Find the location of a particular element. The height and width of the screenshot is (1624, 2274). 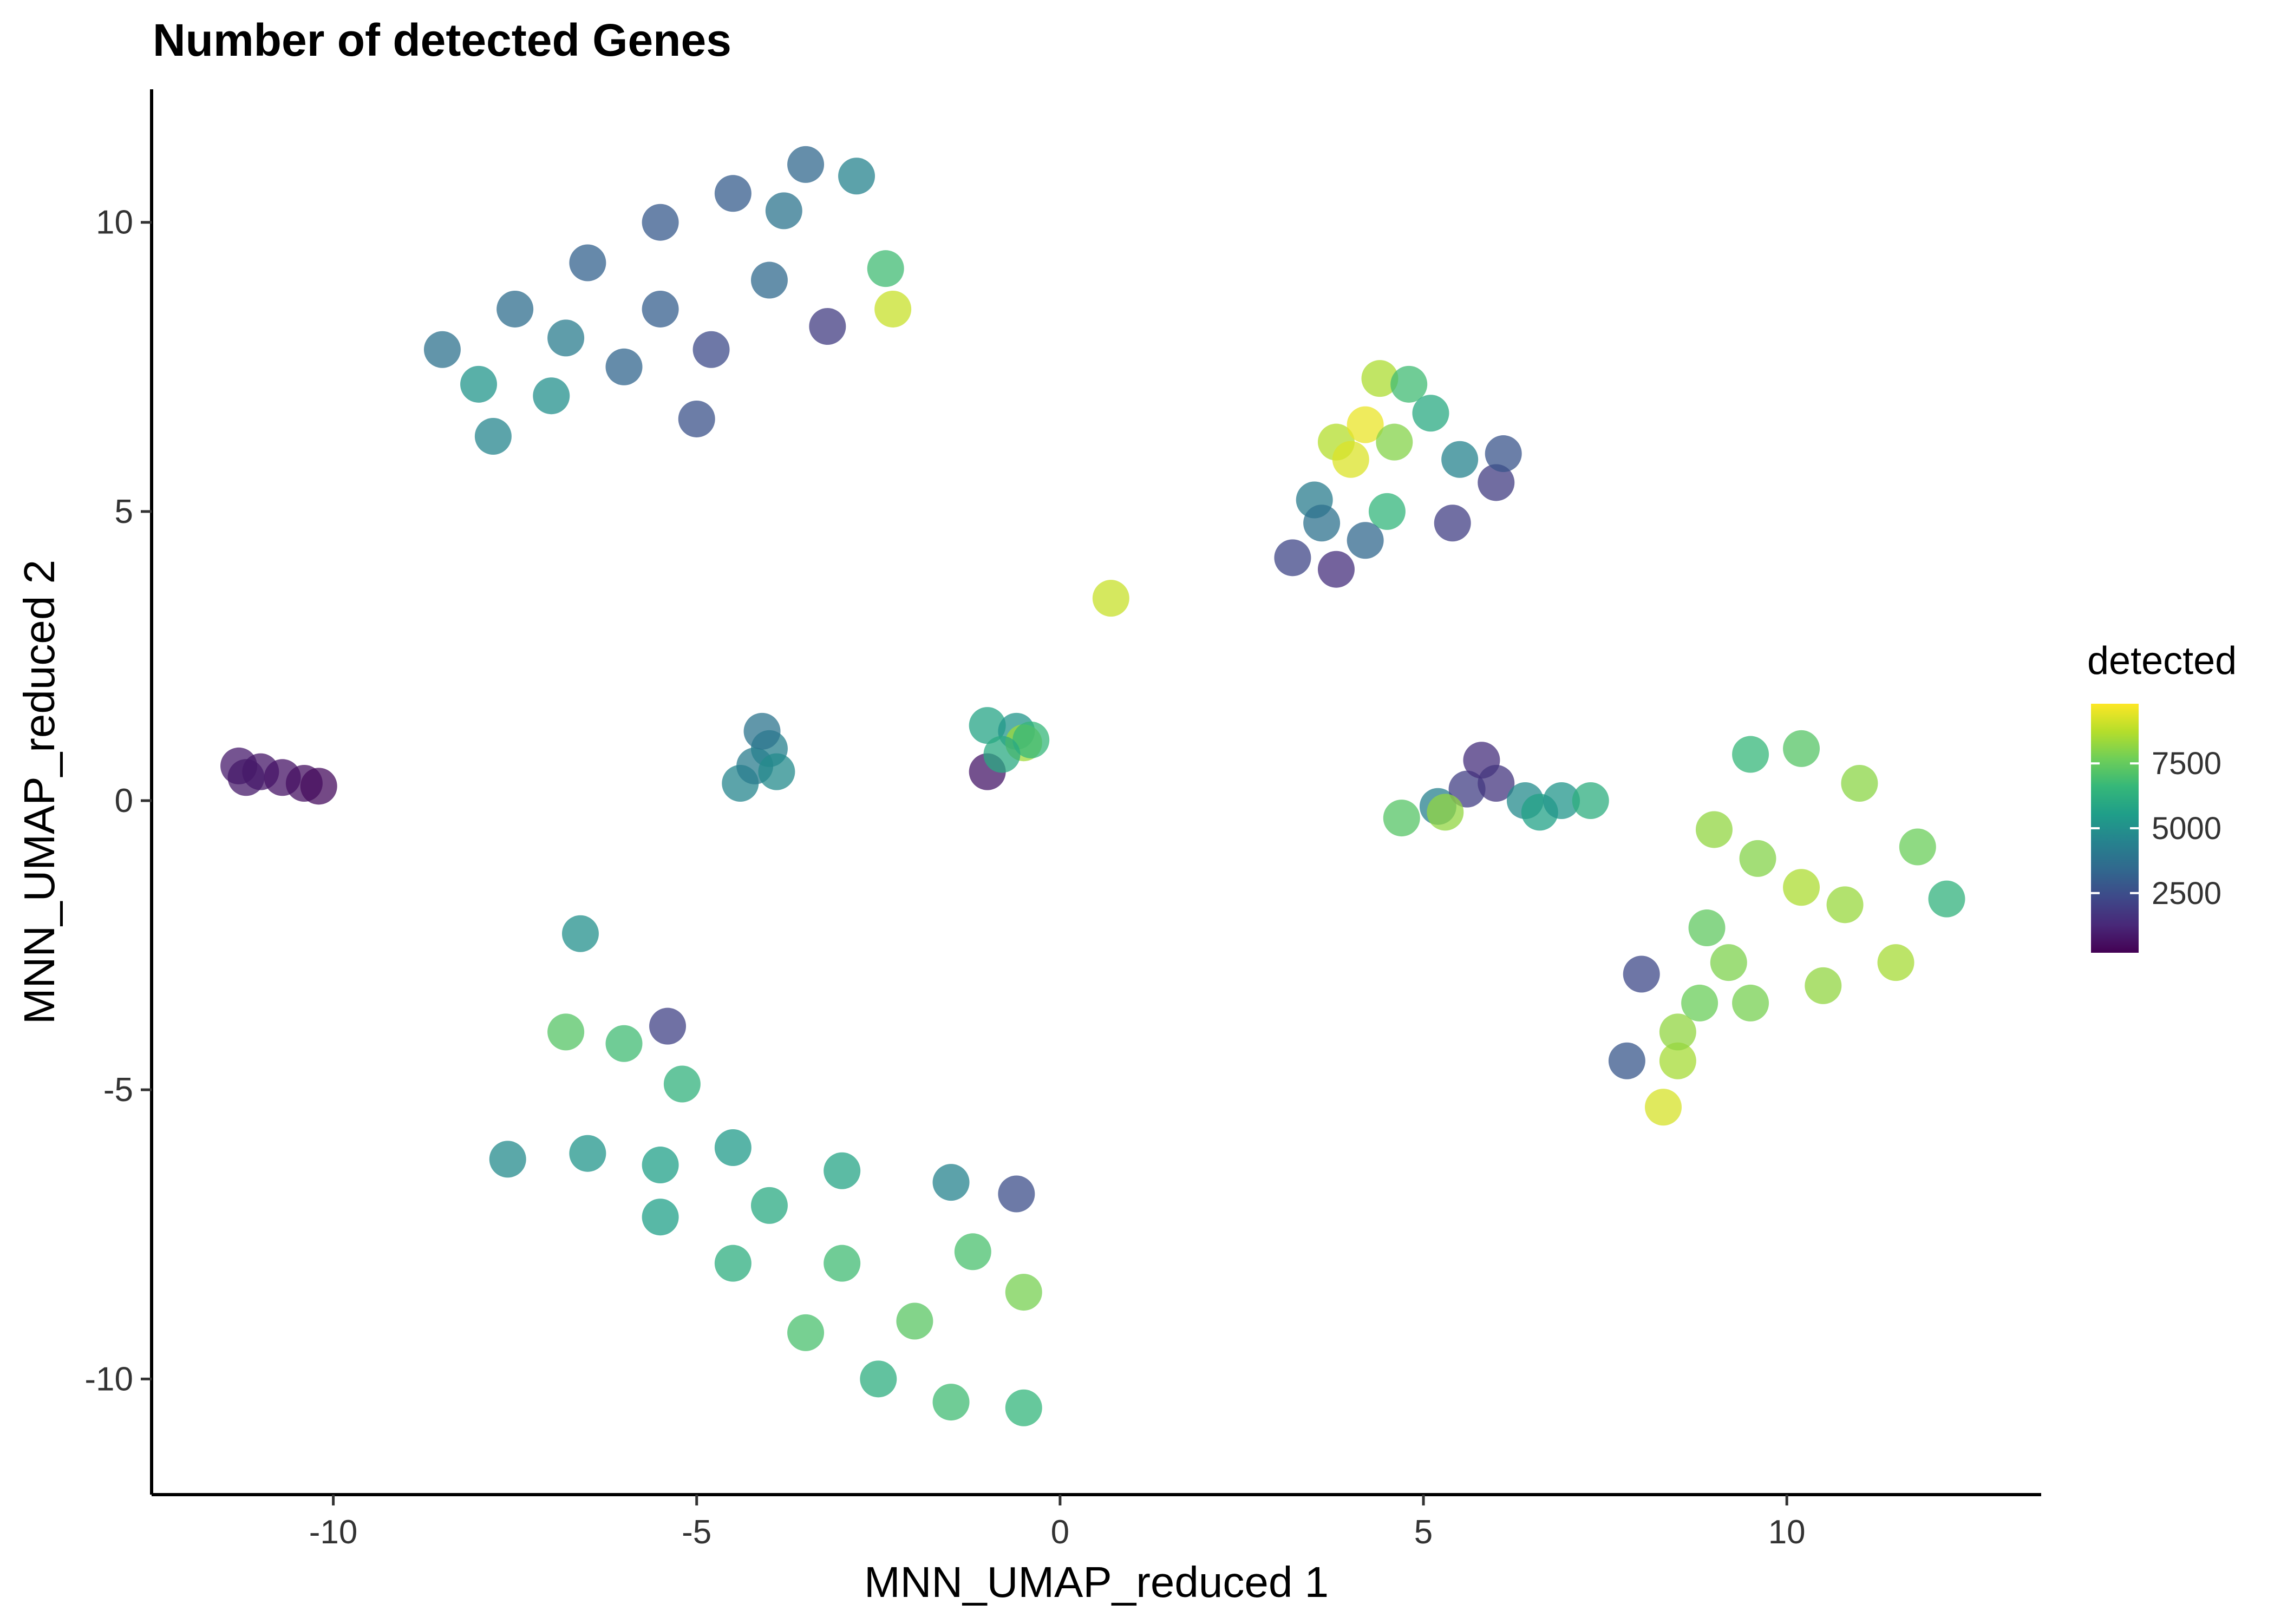

y-tick-label: -10 is located at coordinates (109, 1379).